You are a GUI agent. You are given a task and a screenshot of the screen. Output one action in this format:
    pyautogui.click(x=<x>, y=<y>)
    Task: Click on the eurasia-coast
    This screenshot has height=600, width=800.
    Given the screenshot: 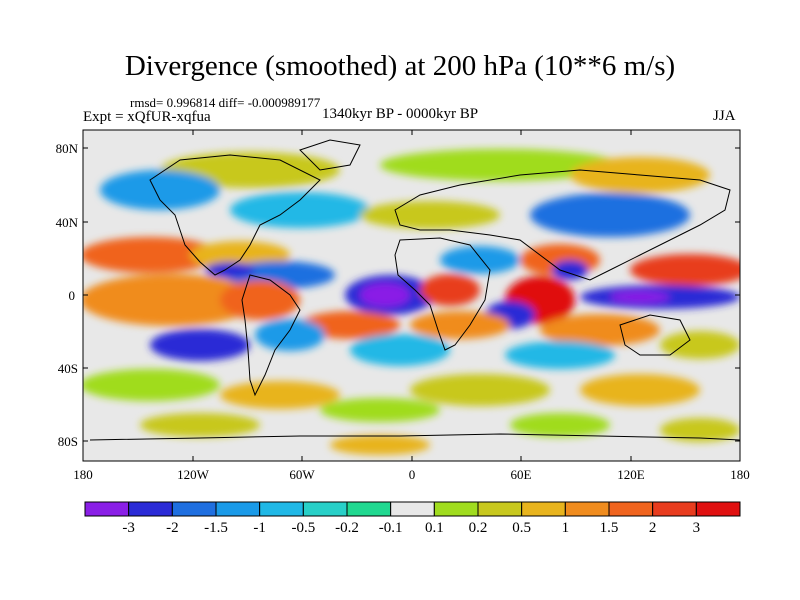 What is the action you would take?
    pyautogui.click(x=562, y=225)
    